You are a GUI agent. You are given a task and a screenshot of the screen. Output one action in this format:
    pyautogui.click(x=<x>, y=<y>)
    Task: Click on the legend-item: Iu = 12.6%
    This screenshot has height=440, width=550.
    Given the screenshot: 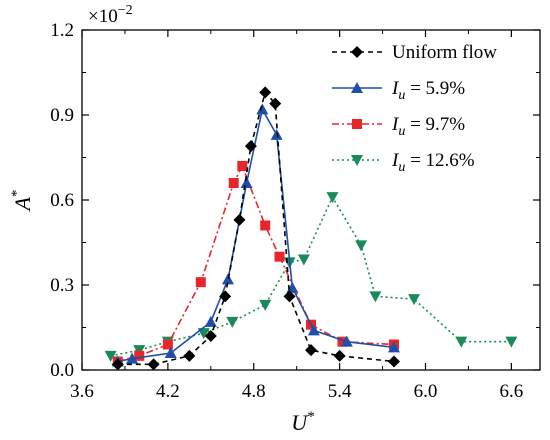 What is the action you would take?
    pyautogui.click(x=403, y=162)
    